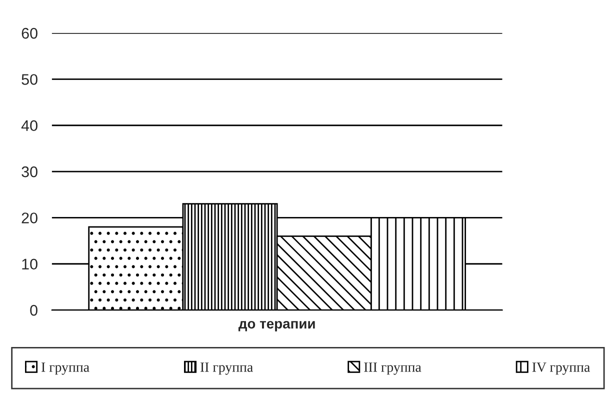 The height and width of the screenshot is (398, 611). I want to click on legend-label: II группа, so click(226, 368).